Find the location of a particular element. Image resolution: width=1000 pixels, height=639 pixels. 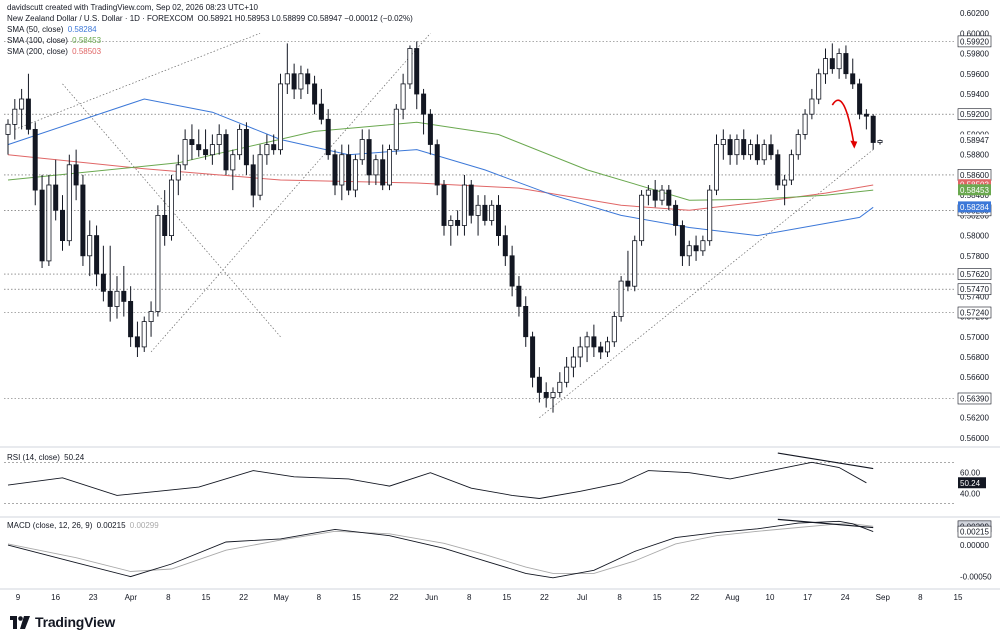

sma200-legend: SMA (200, close) 0.58503 is located at coordinates (54, 52).